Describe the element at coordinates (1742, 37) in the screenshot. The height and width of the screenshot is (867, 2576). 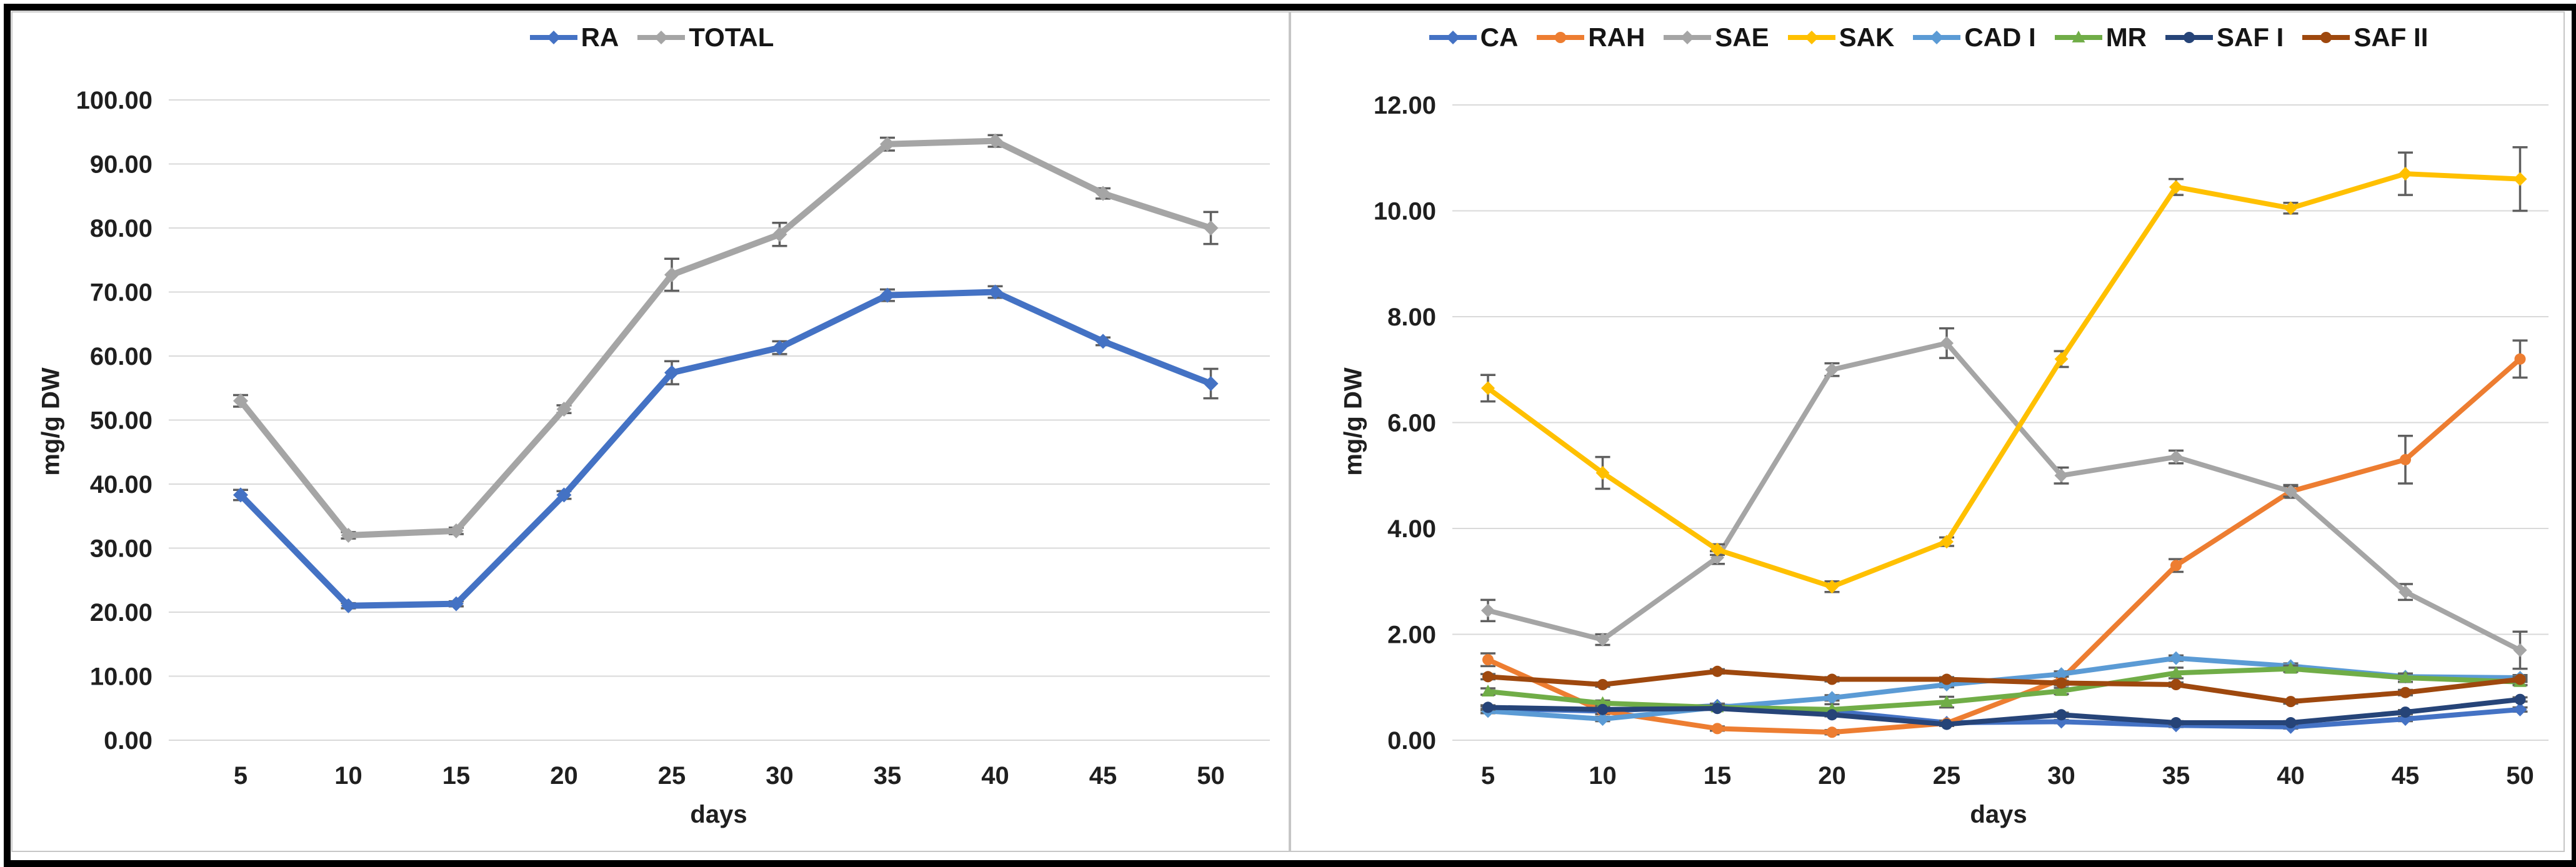
I see `legend-label-SAE: SAE` at that location.